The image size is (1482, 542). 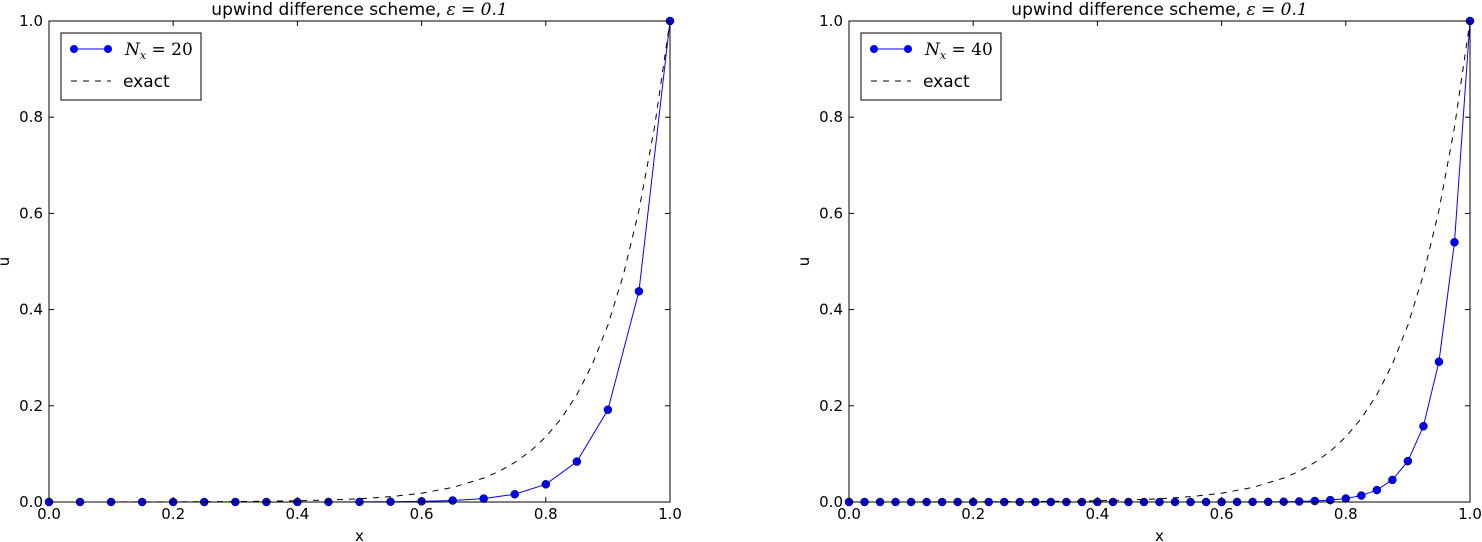 I want to click on legend-label: Nx = 40, so click(x=958, y=51).